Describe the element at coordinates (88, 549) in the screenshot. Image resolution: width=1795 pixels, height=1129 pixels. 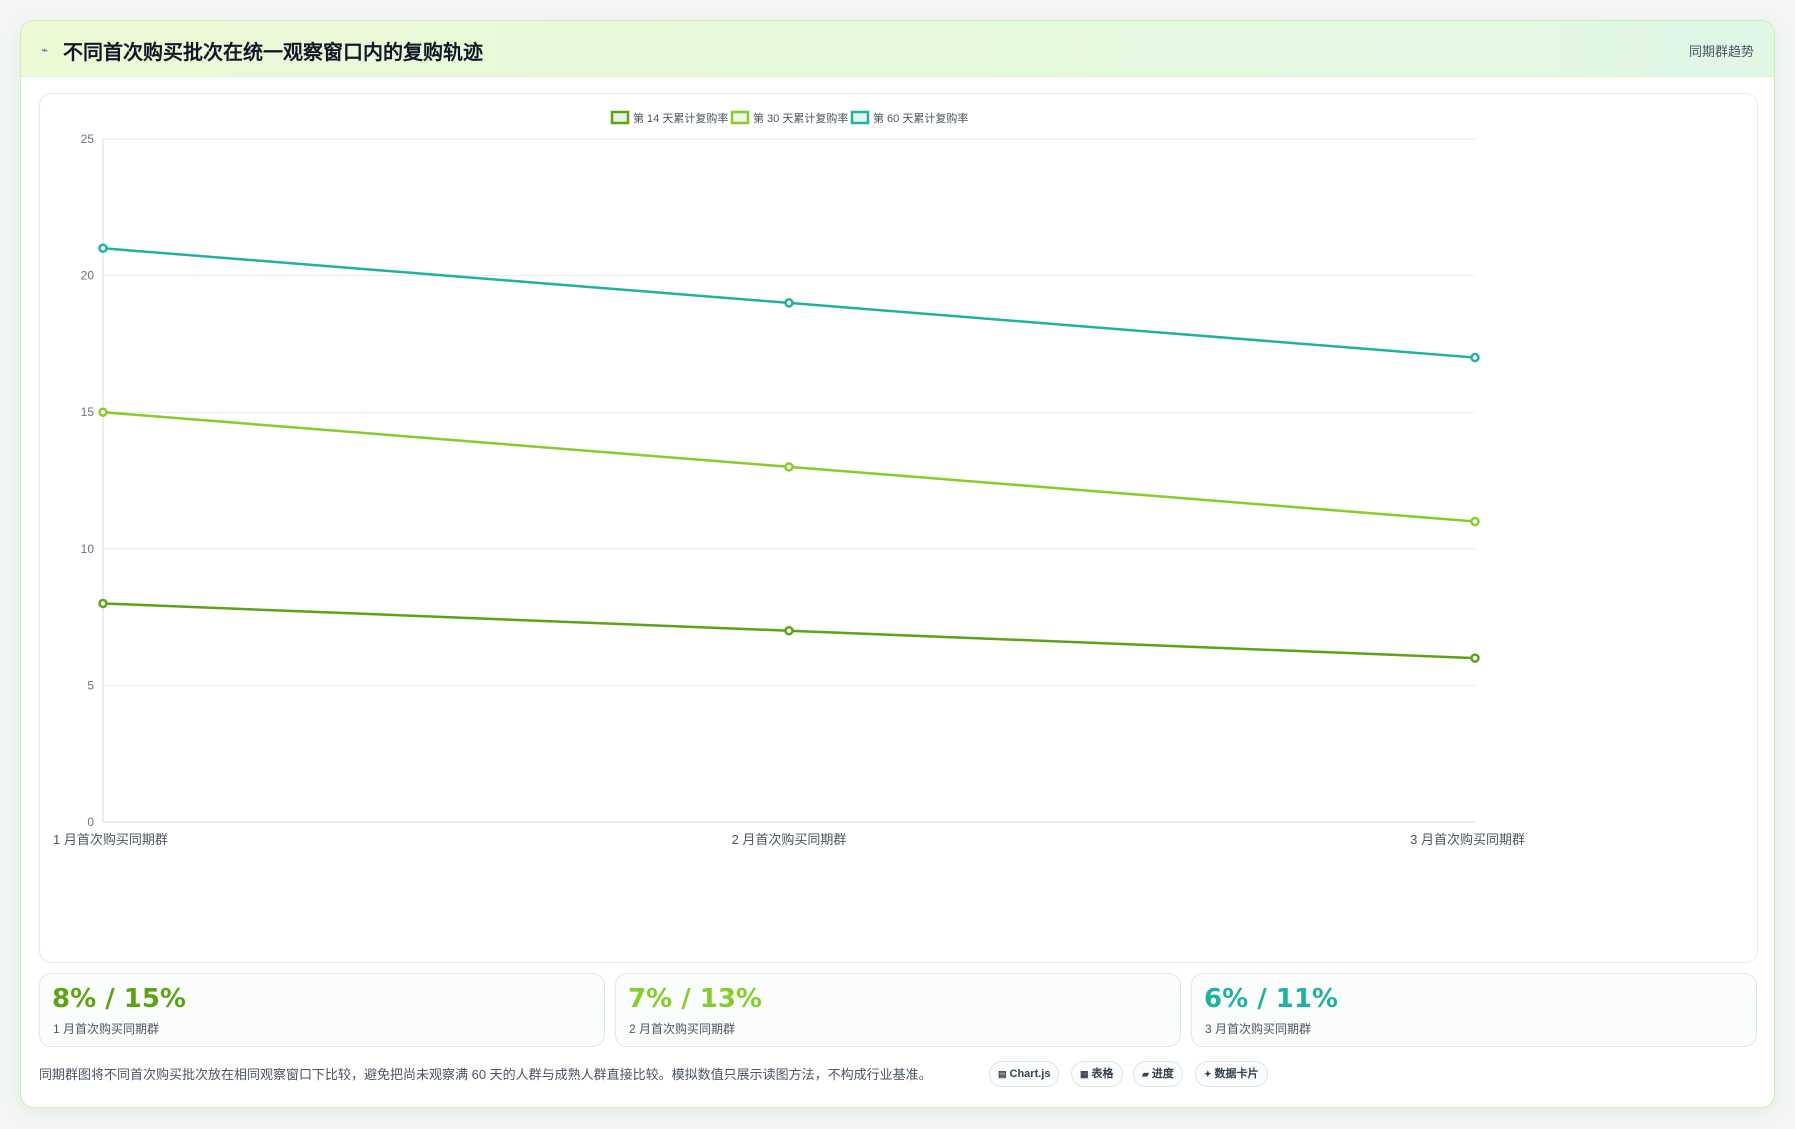
I see `y-tick-label: 10` at that location.